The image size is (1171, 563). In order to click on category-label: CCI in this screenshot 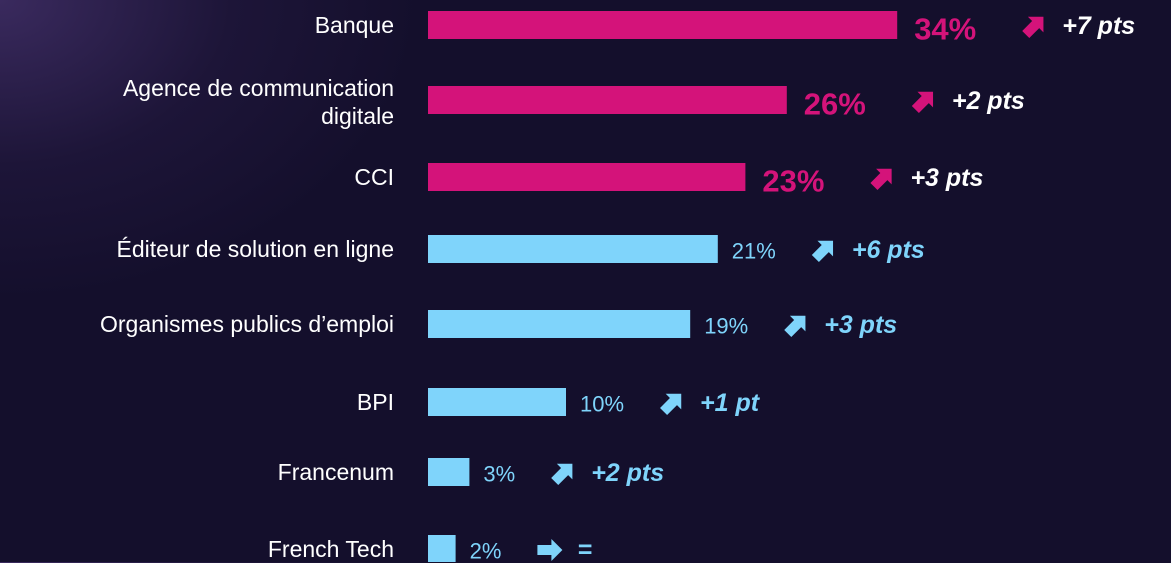, I will do `click(374, 177)`.